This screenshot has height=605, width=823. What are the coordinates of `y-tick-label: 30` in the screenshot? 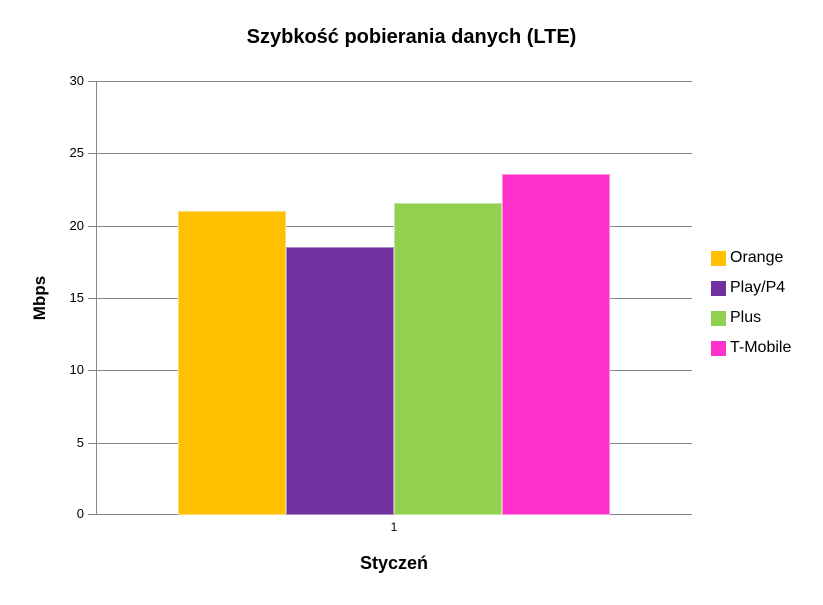 It's located at (76, 80).